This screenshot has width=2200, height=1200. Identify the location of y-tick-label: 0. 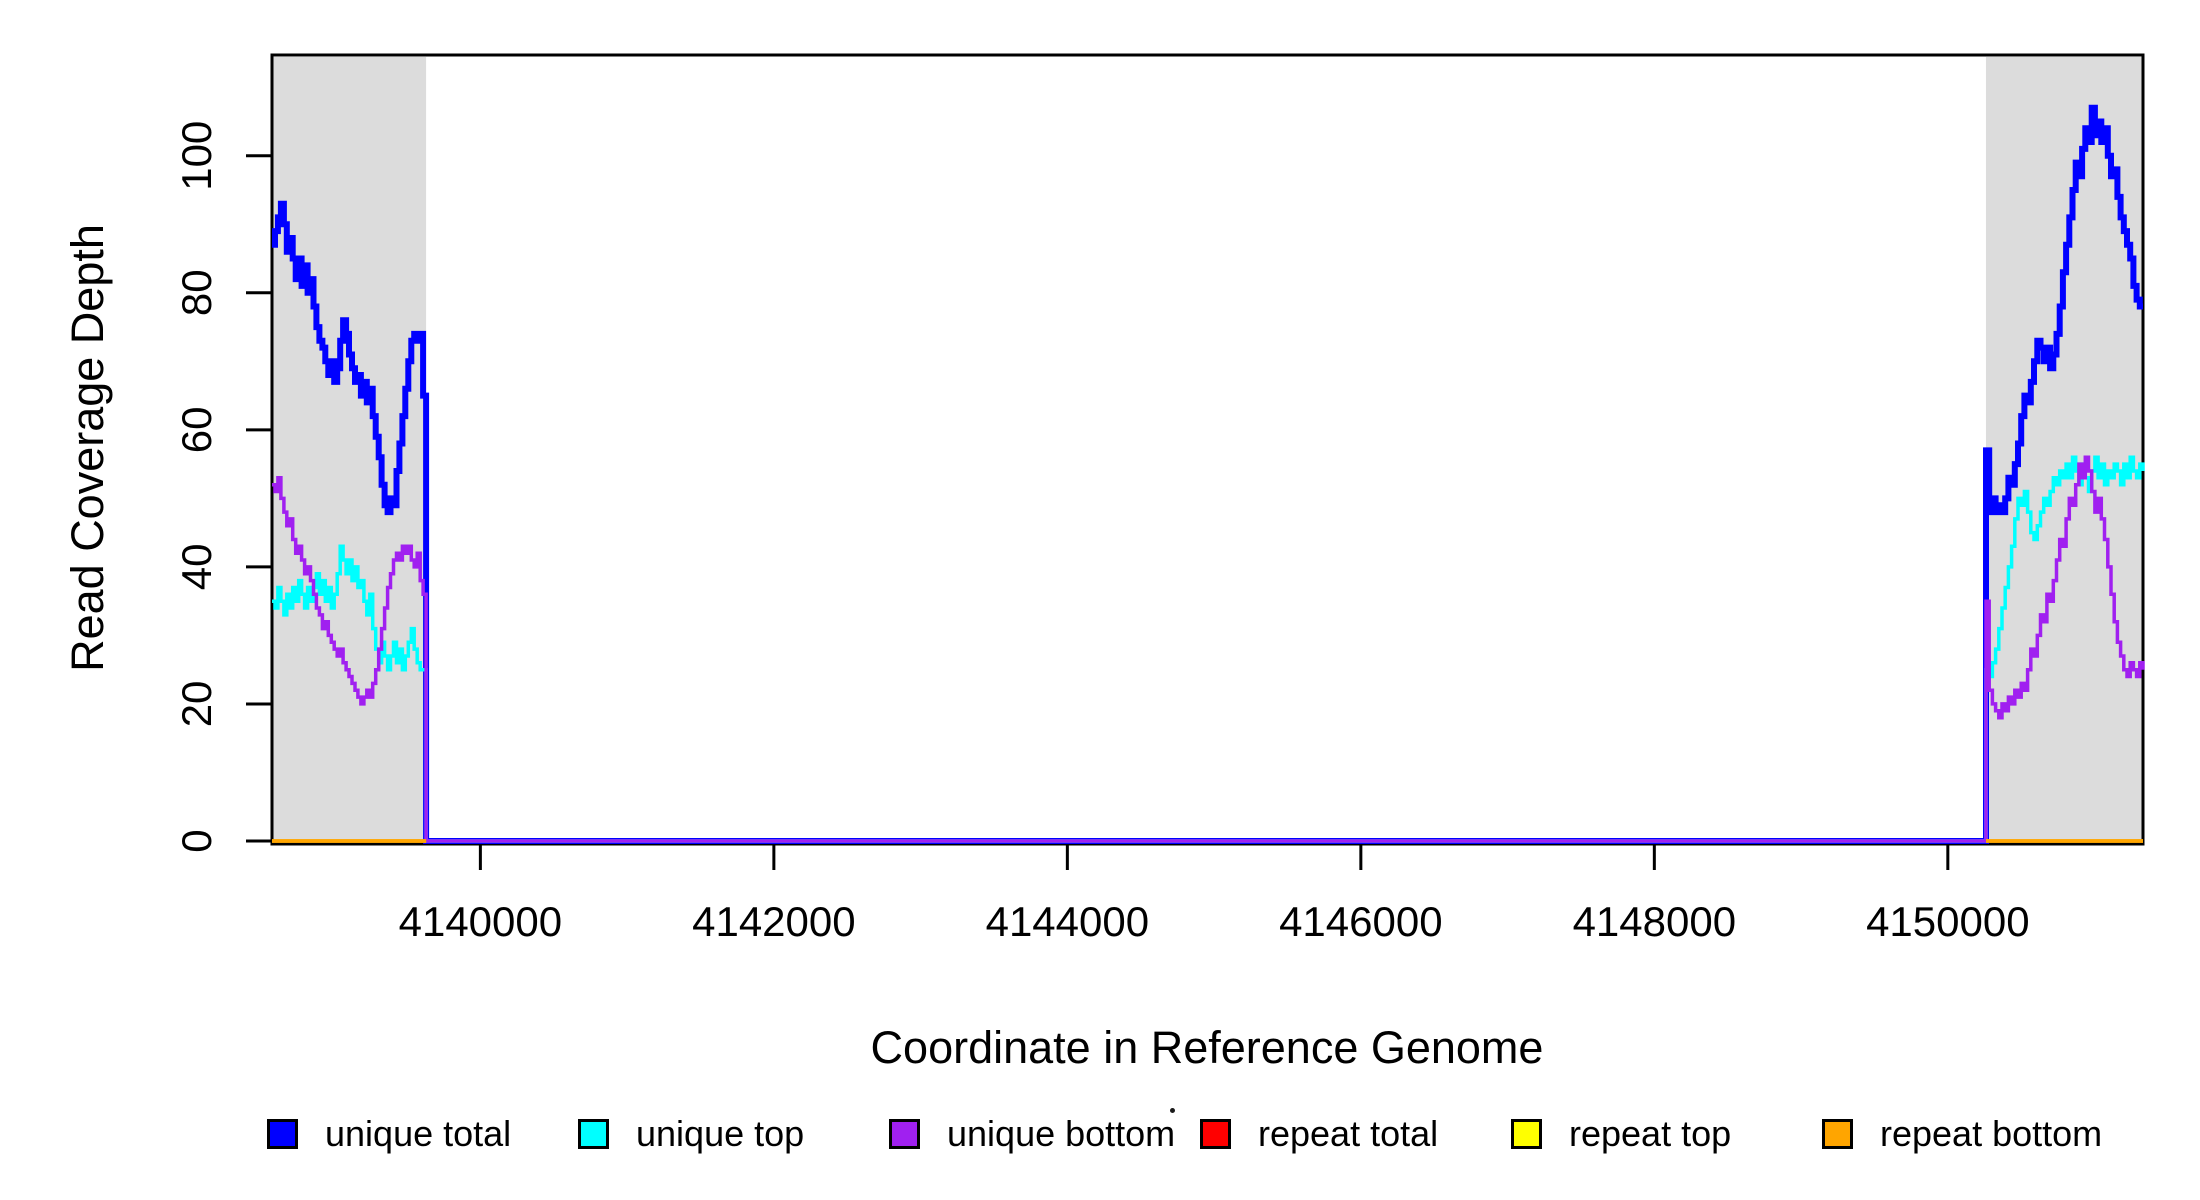
(196, 840).